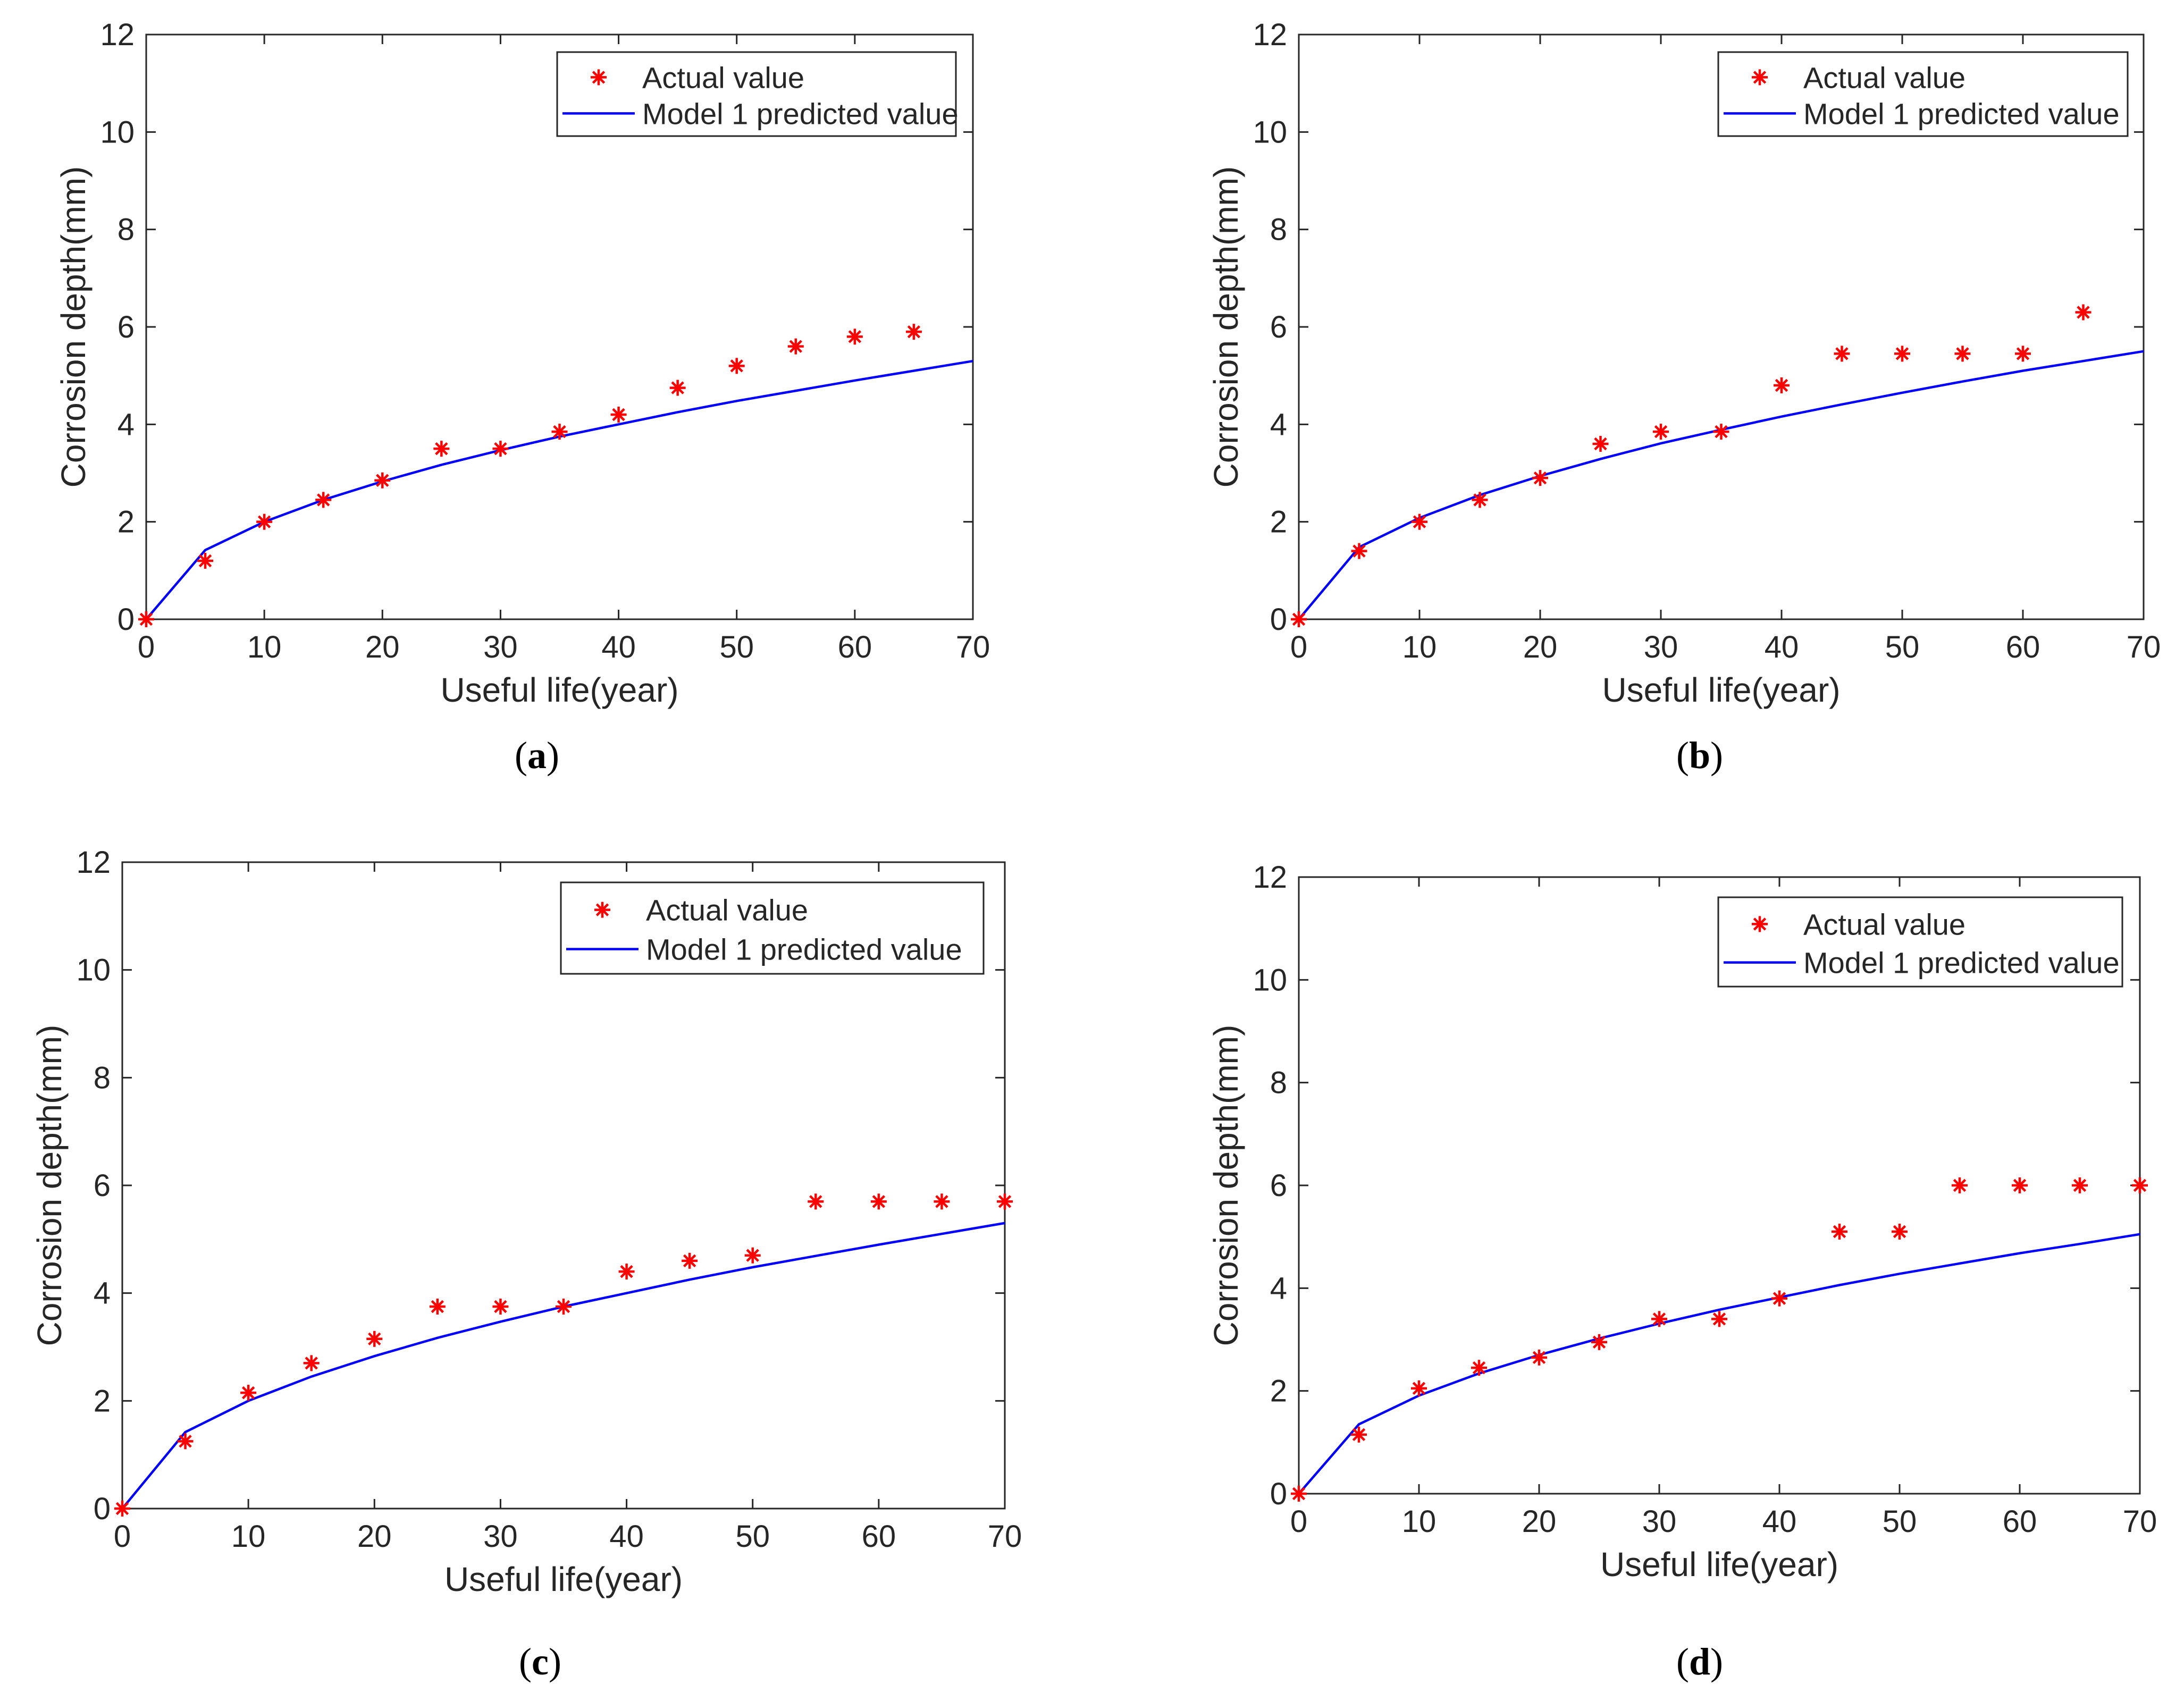  I want to click on x-tick-label: 50, so click(736, 647).